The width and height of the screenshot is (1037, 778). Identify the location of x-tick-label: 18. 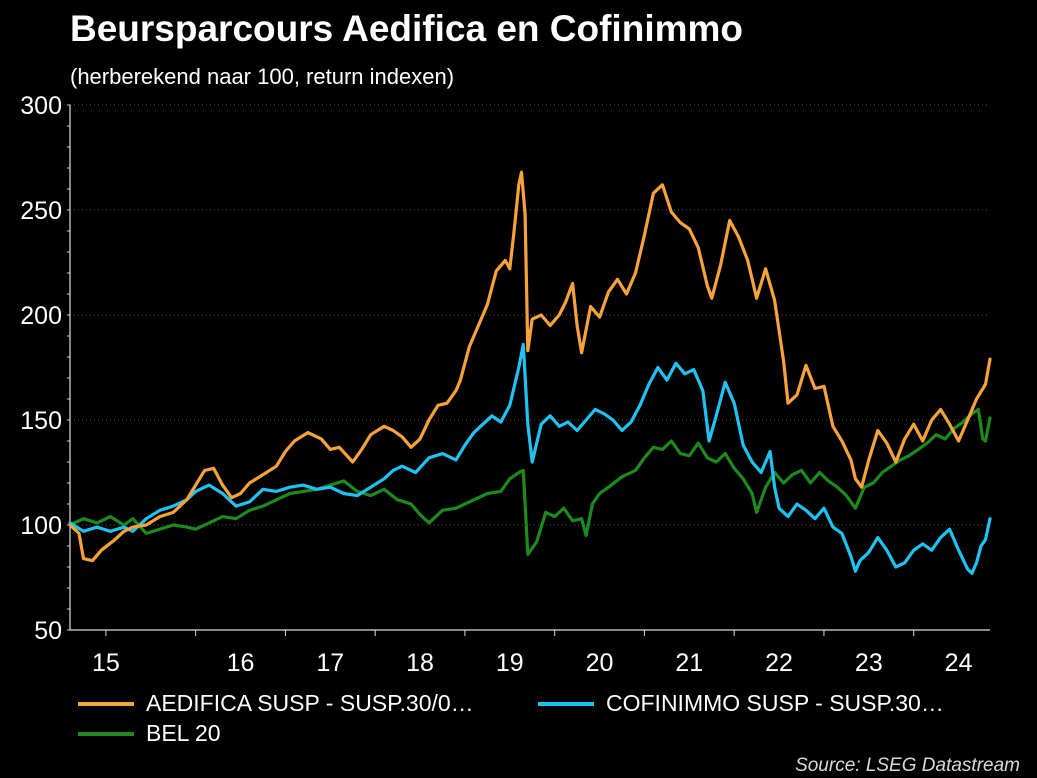
(420, 663).